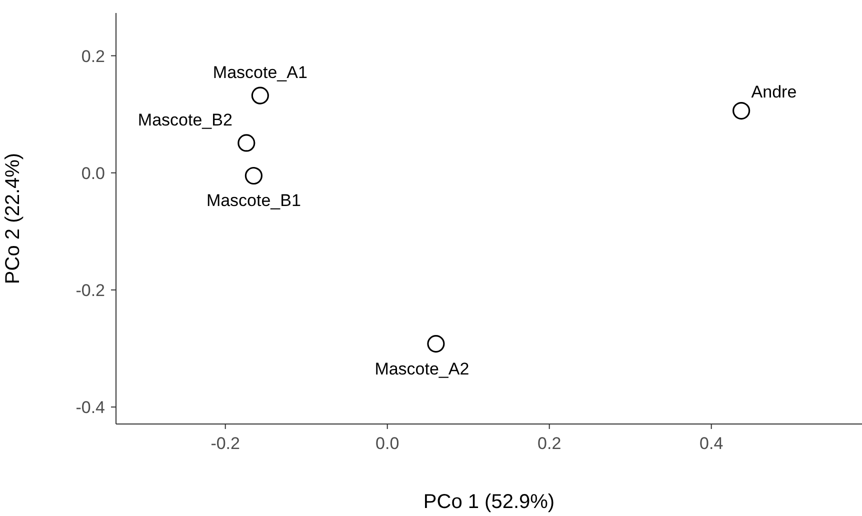 This screenshot has width=862, height=516. What do you see at coordinates (93, 173) in the screenshot?
I see `y-tick-label: 0.0` at bounding box center [93, 173].